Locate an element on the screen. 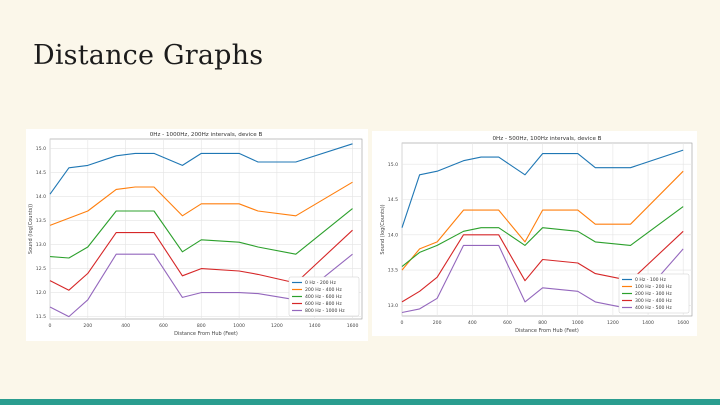 This screenshot has height=405, width=720. legend-label: 0 Hz - 200 Hz is located at coordinates (321, 283).